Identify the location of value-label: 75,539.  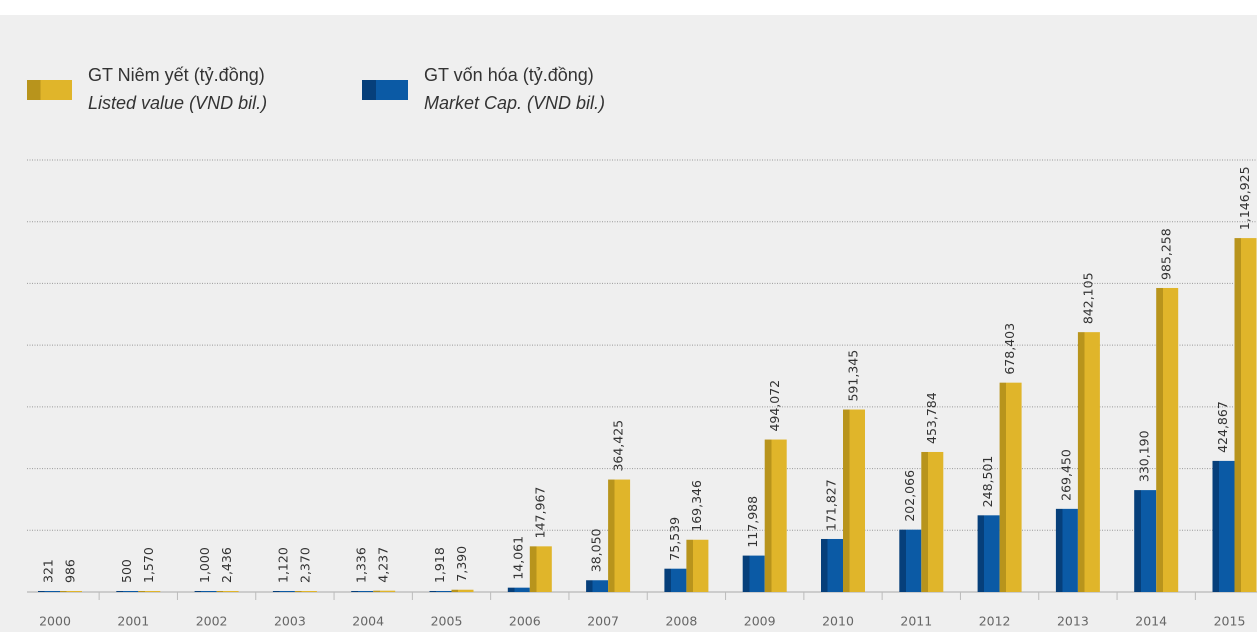
(674, 539).